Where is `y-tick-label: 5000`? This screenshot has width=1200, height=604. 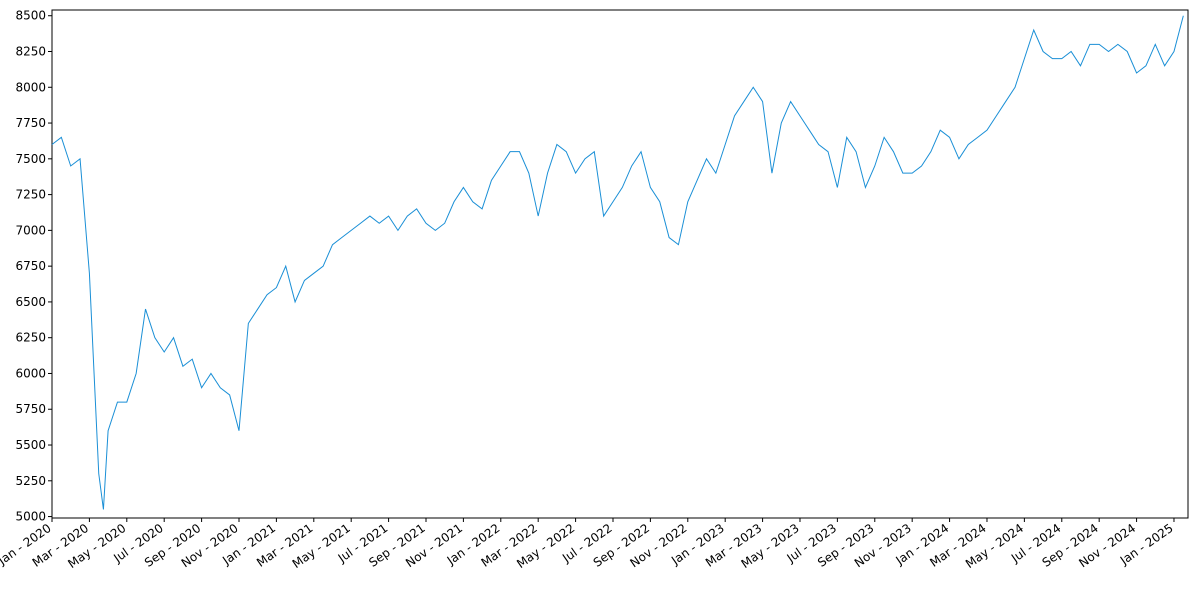 y-tick-label: 5000 is located at coordinates (30, 517).